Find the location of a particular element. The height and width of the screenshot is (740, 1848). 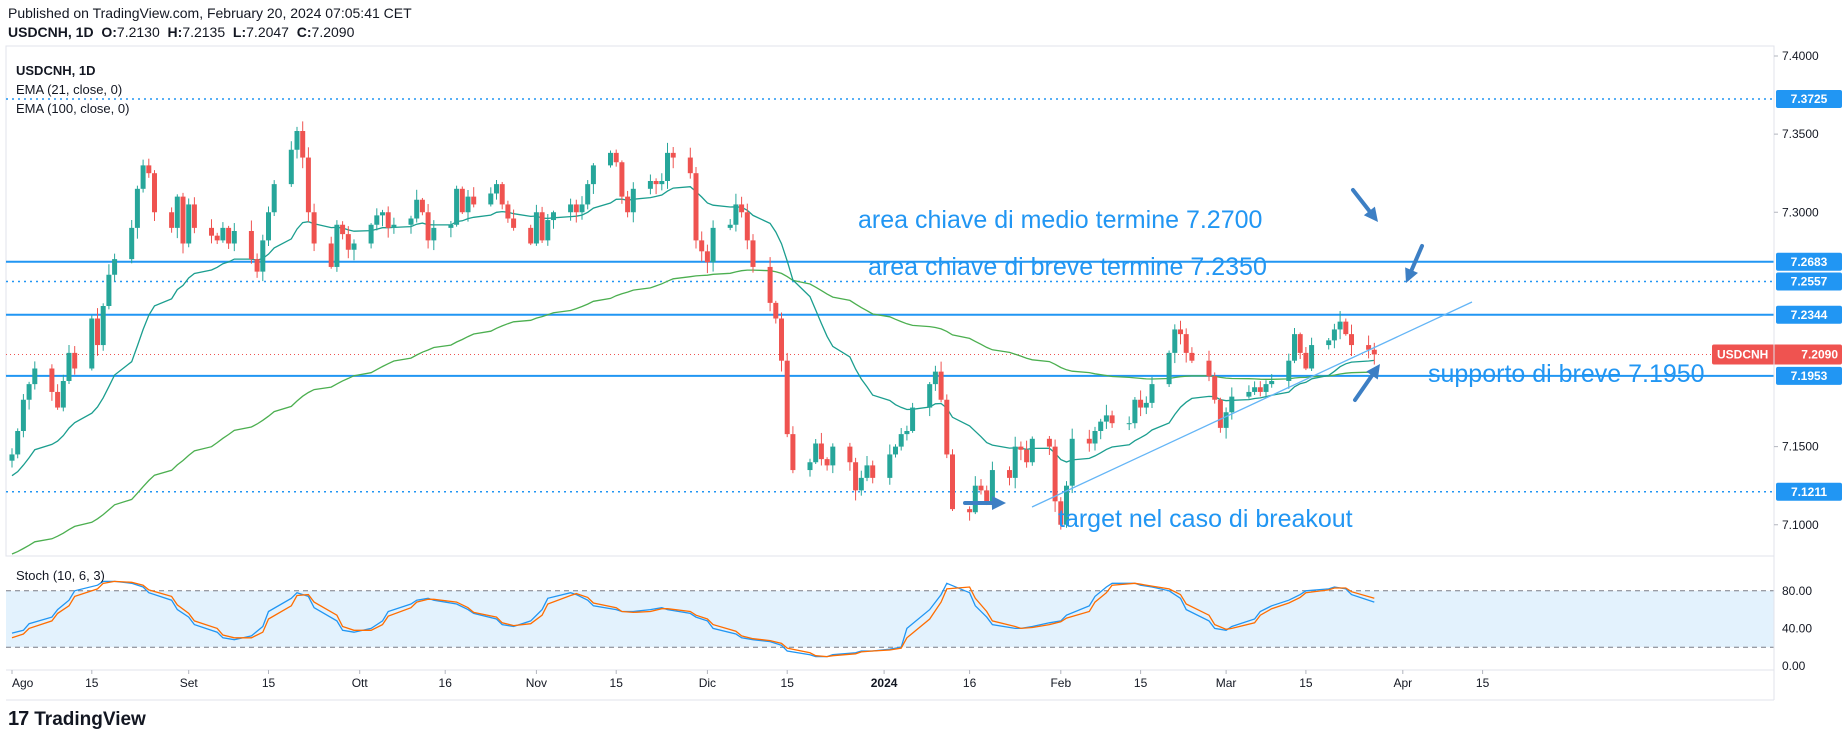

arrow-support-head is located at coordinates (1373, 372).